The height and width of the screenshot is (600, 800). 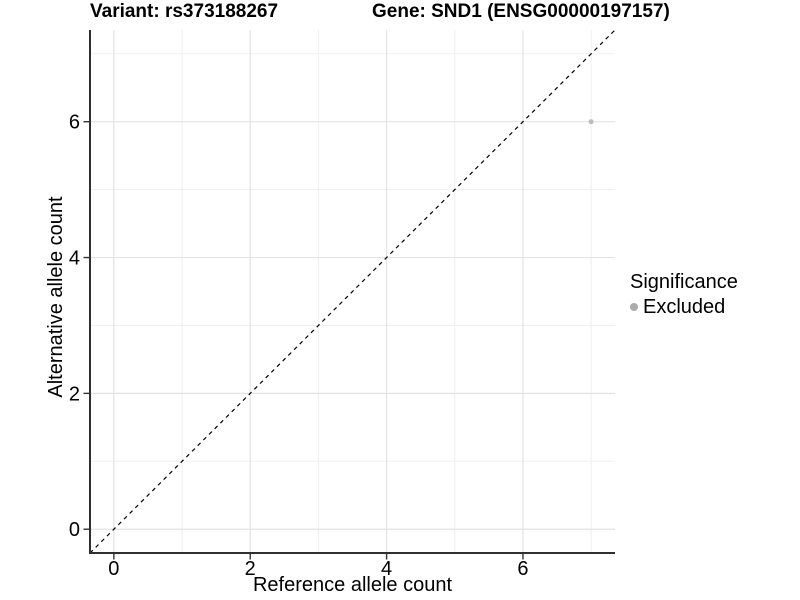 I want to click on y-axis-label: Alternative allele count, so click(x=56, y=297).